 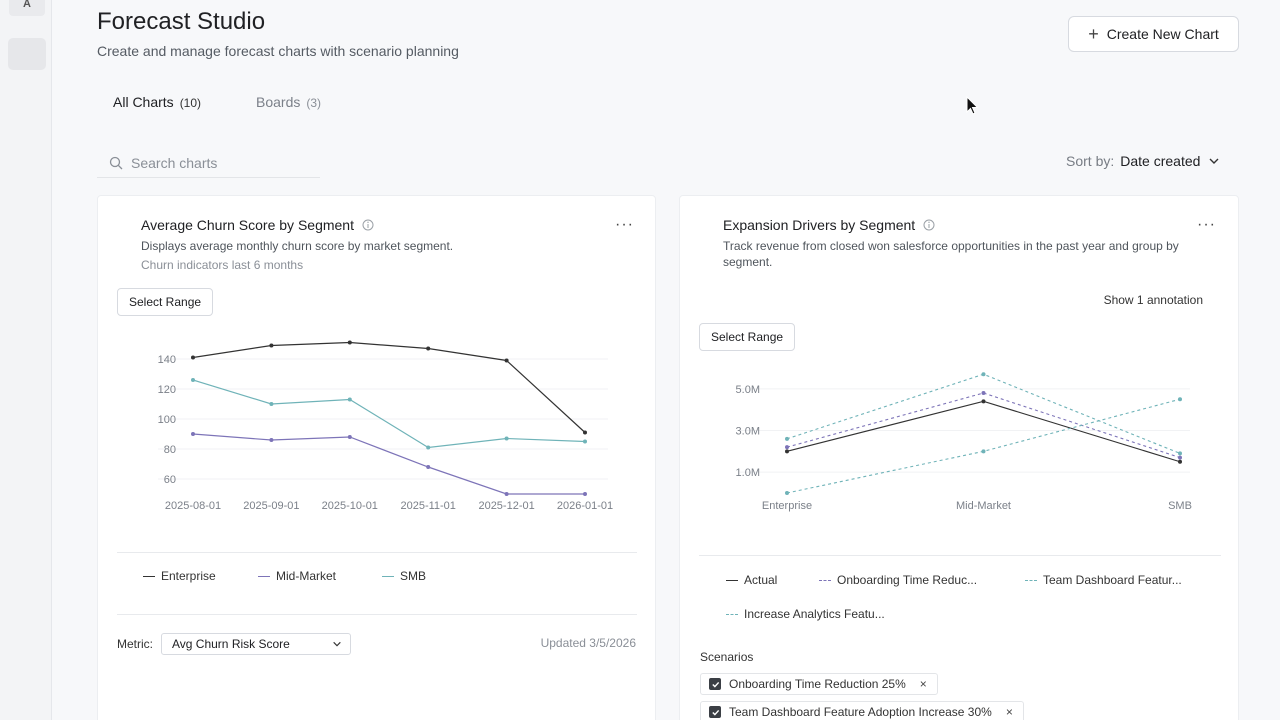 I want to click on y-tick-label: 100, so click(x=167, y=420).